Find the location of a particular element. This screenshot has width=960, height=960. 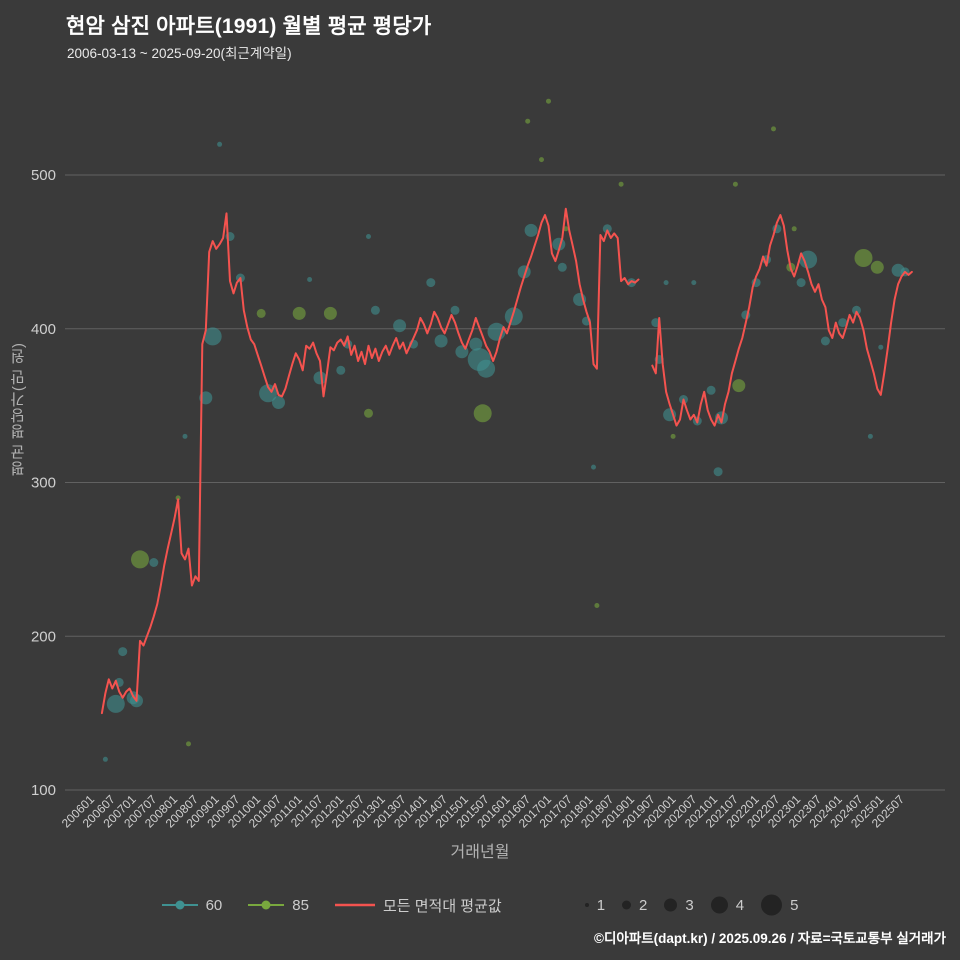

legend: 60 85 모든 면적대 평균값 1 2 3 4 is located at coordinates (480, 905).